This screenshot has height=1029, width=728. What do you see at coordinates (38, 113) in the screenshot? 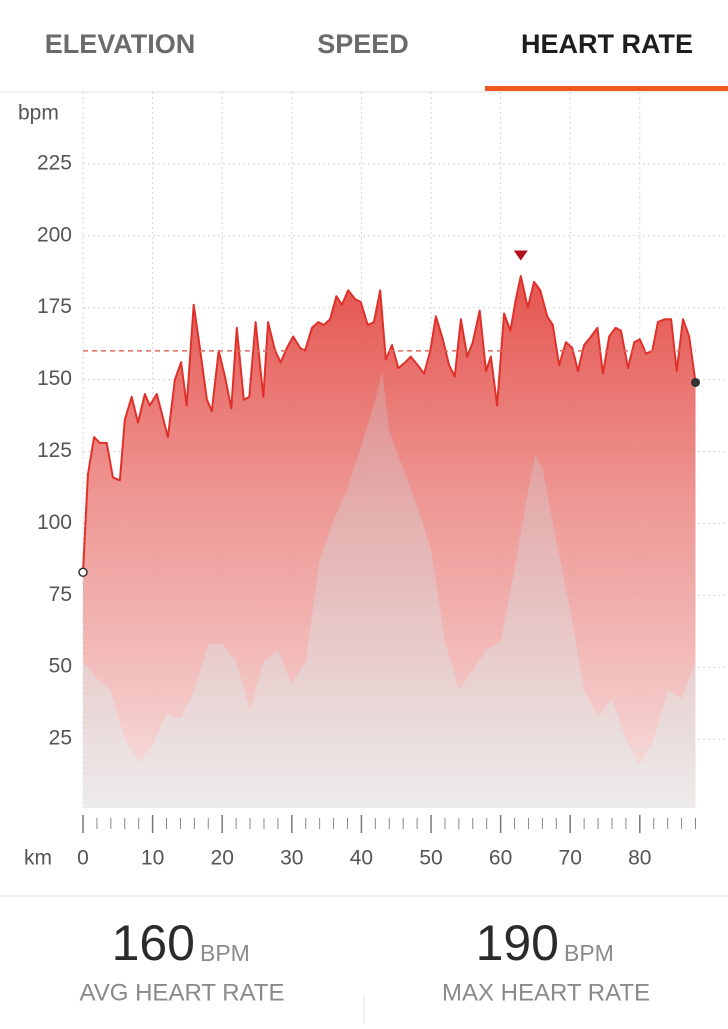
I see `y-axis-label: bpm` at bounding box center [38, 113].